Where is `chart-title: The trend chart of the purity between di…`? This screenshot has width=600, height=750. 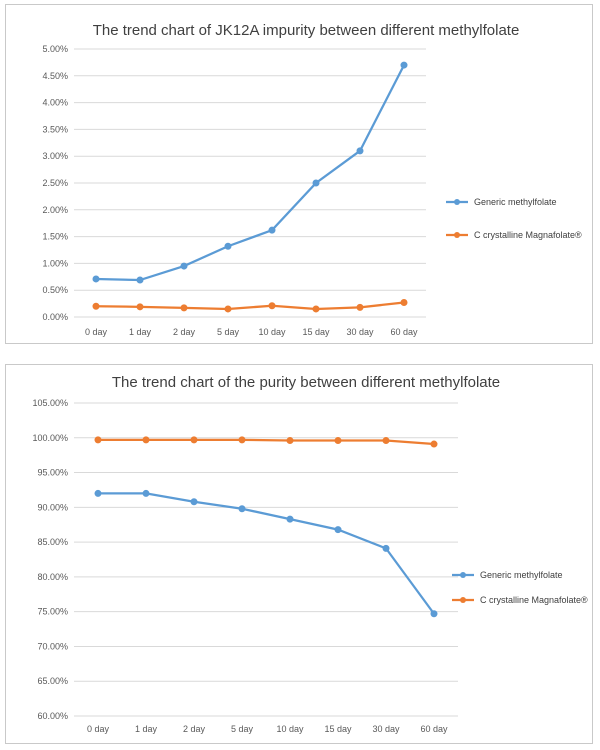
chart-title: The trend chart of the purity between di… is located at coordinates (306, 382).